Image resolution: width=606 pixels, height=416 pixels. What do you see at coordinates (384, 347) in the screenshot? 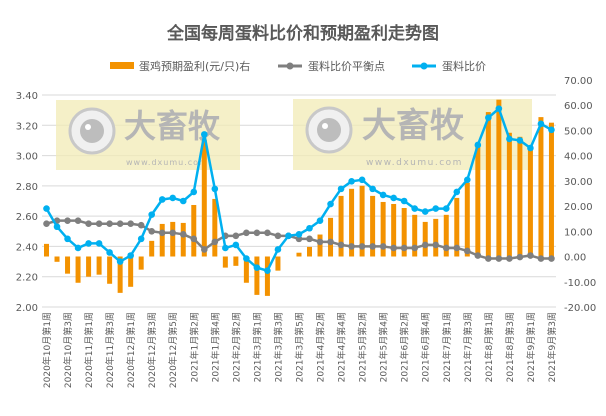
I see `x-axis-tick-label: 2021年5月第4周` at bounding box center [384, 347].